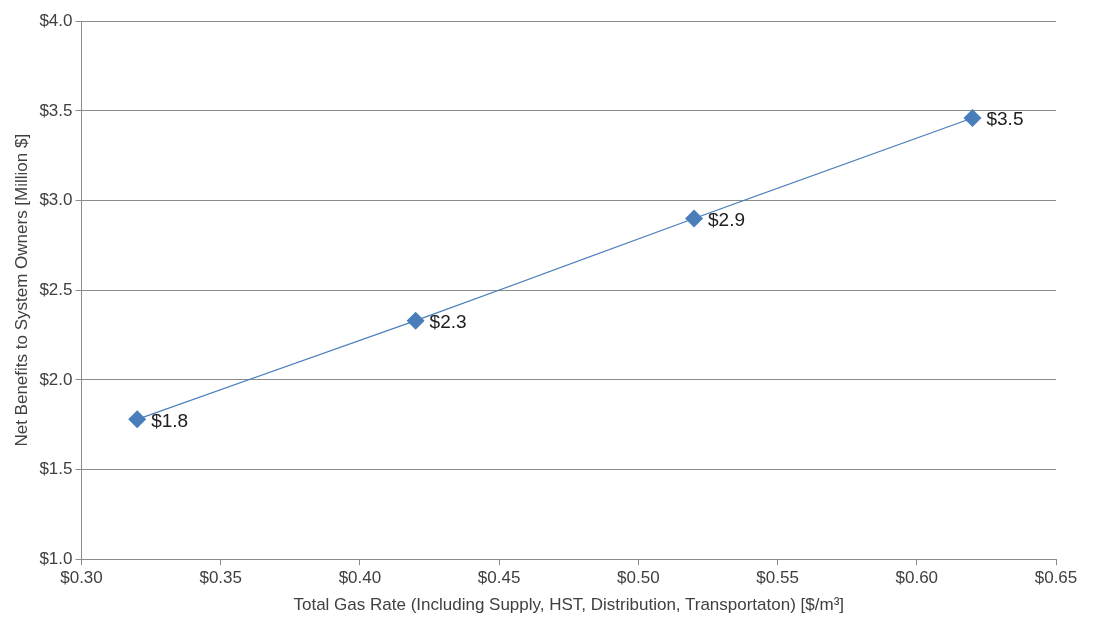 The height and width of the screenshot is (631, 1094). Describe the element at coordinates (727, 219) in the screenshot. I see `data-label: $2.9` at that location.